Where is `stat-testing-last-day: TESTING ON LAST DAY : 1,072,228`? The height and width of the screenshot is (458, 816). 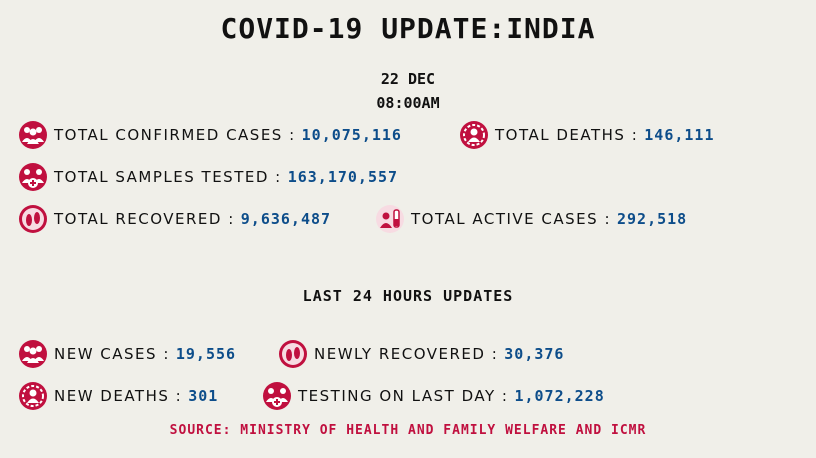
stat-testing-last-day: TESTING ON LAST DAY : 1,072,228 is located at coordinates (433, 396).